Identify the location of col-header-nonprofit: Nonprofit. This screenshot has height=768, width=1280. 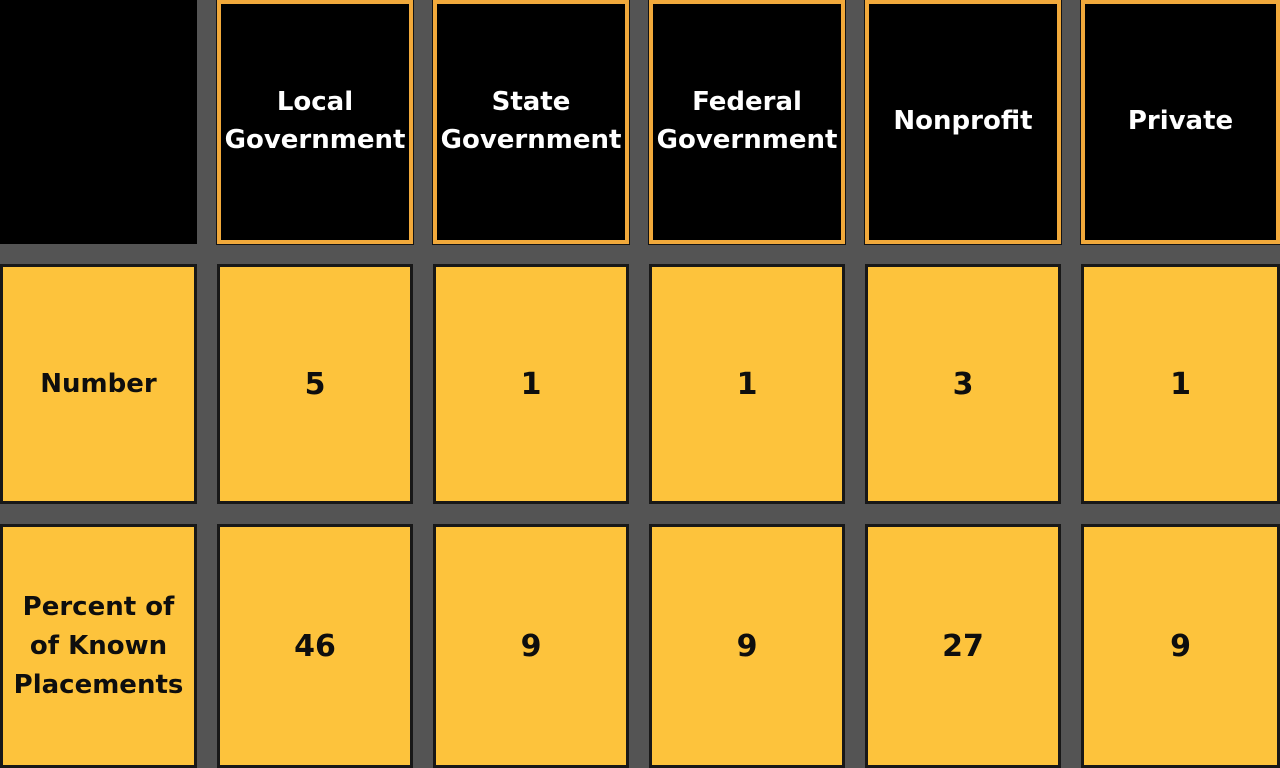
(963, 122).